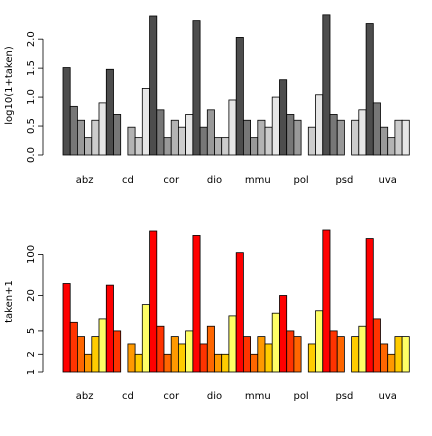  What do you see at coordinates (9, 85) in the screenshot?
I see `y-axis-label: log10(1+taken)` at bounding box center [9, 85].